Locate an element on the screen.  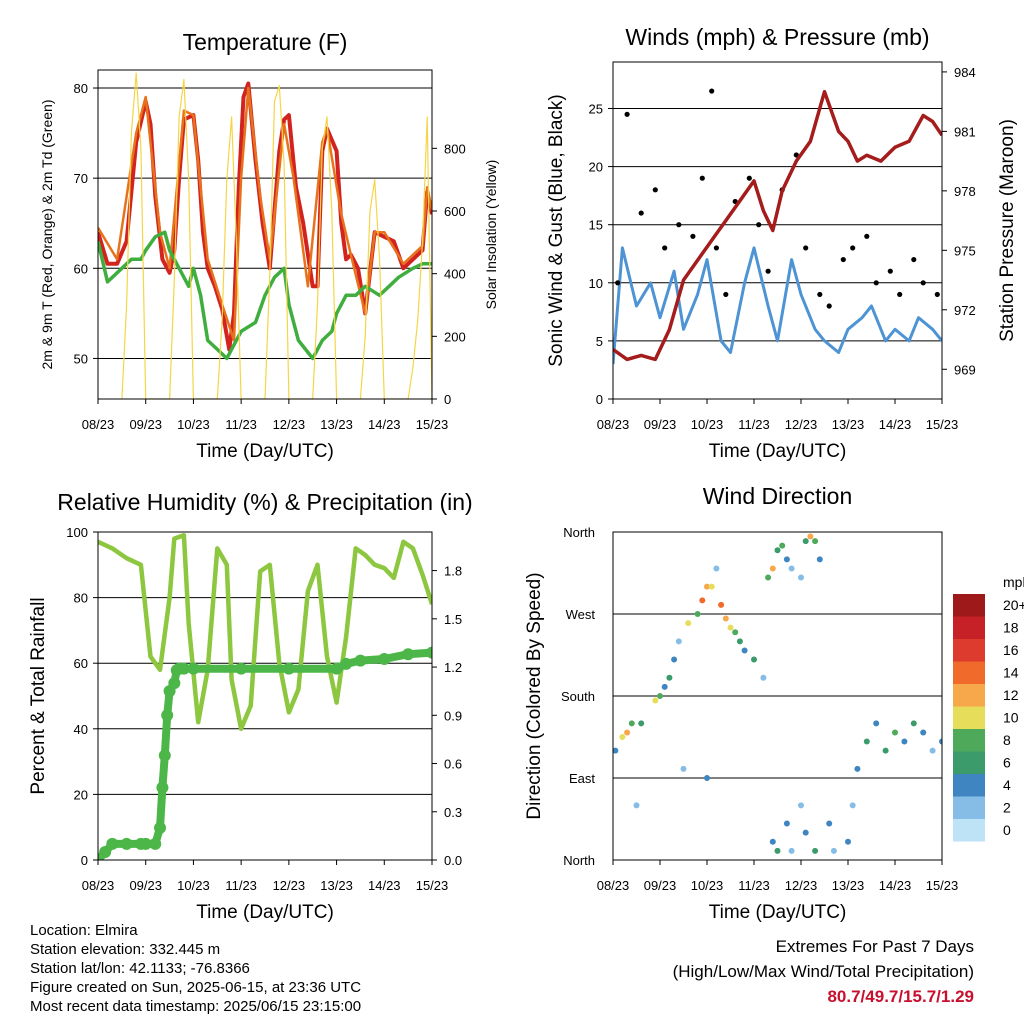
humidity-plot-area is located at coordinates (265, 696).